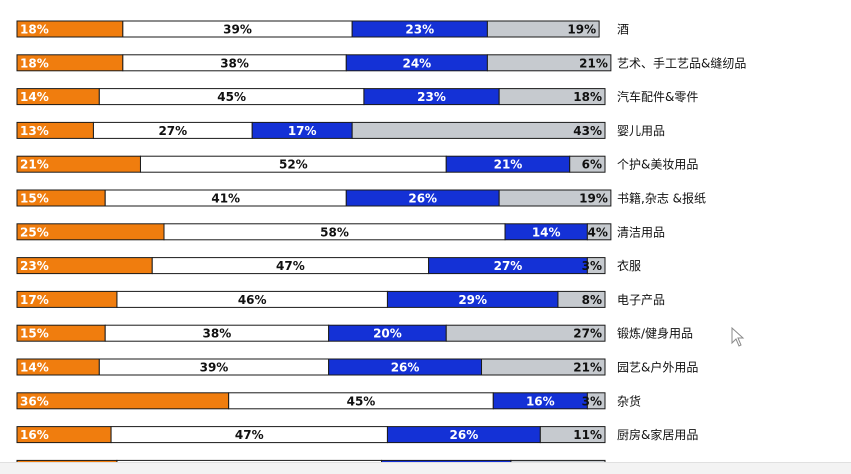 Image resolution: width=851 pixels, height=474 pixels. Describe the element at coordinates (592, 165) in the screenshot. I see `data-label: 6%` at that location.